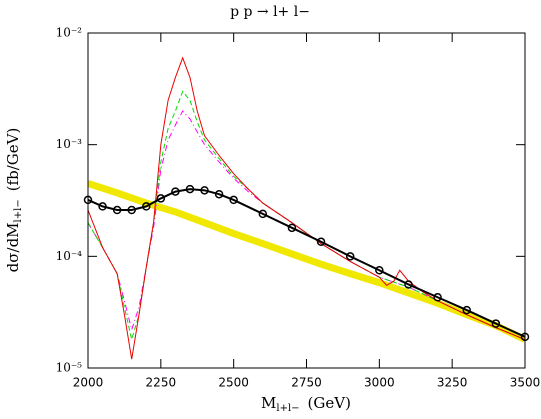 This screenshot has height=419, width=541. I want to click on y-axis-label: dσ/dMl+l− (fb/GeV), so click(14, 200).